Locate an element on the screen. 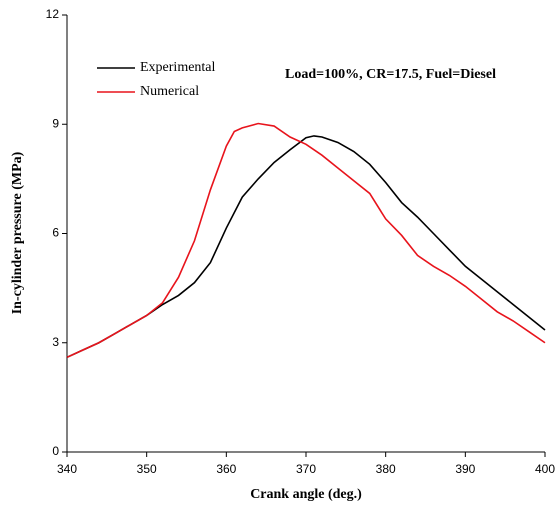  x-axis-label: Crank angle (deg.) is located at coordinates (306, 494).